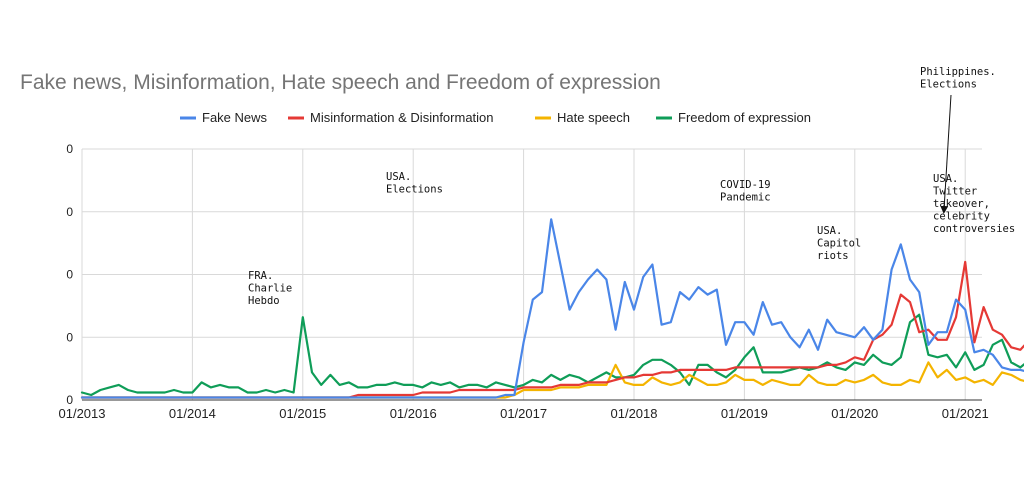  I want to click on x-tick-label-1: 01/2014, so click(192, 413).